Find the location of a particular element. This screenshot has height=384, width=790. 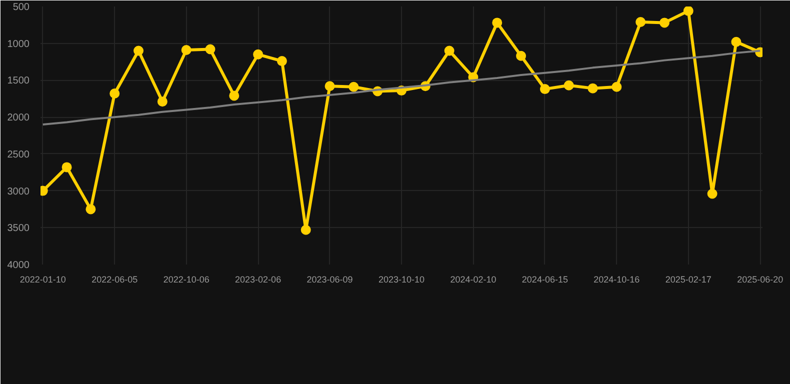

x-tick-label: 2022-10-06 is located at coordinates (186, 279).